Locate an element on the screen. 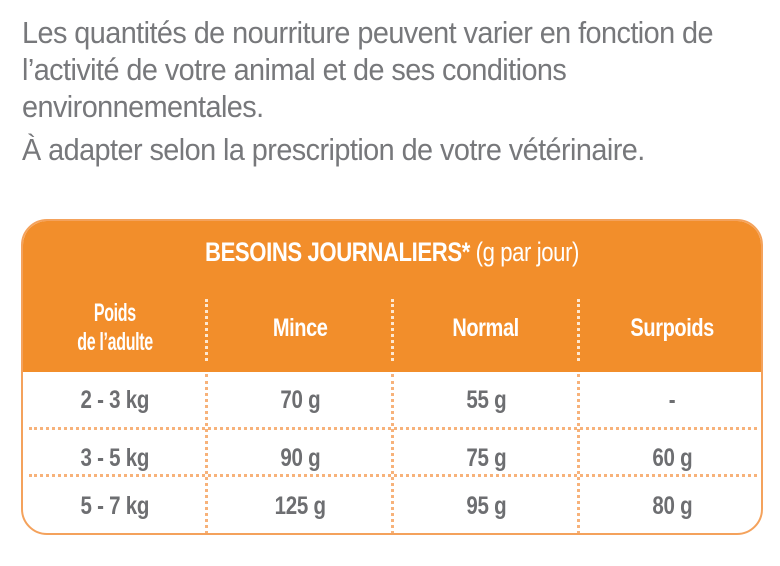 The image size is (780, 566). cell-surpoids: - is located at coordinates (672, 400).